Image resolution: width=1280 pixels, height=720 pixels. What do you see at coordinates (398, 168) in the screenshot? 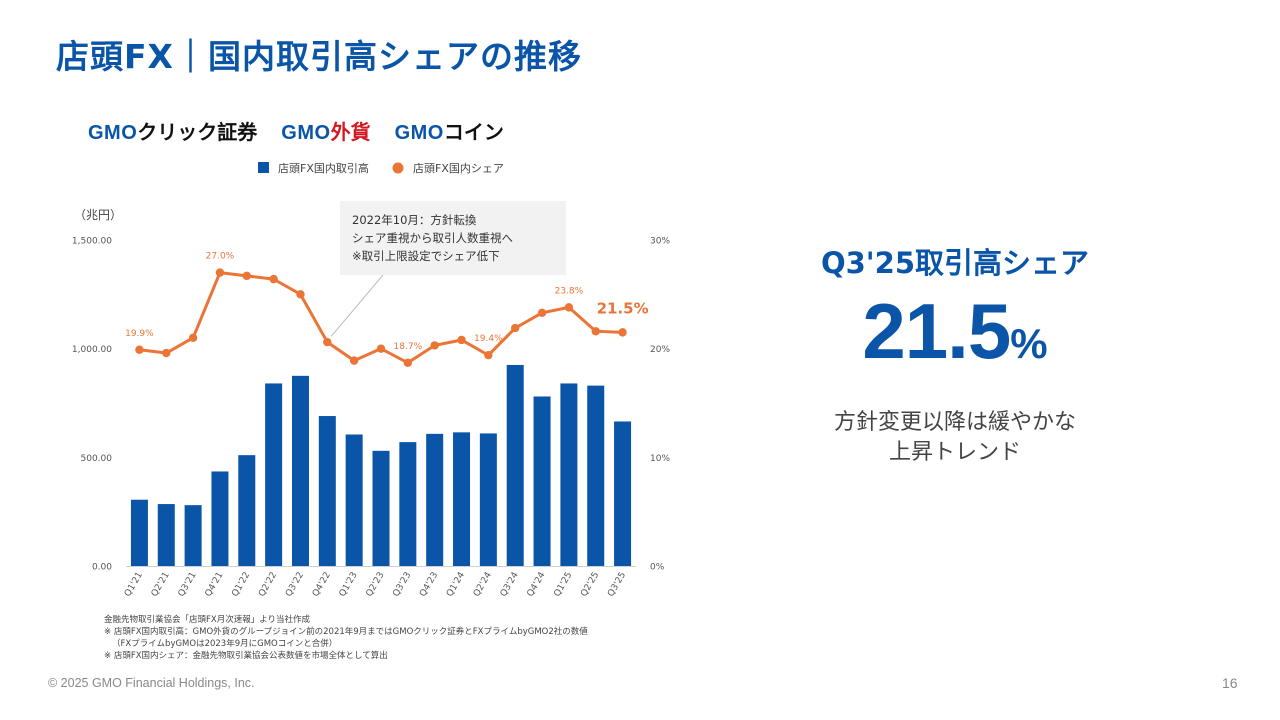
I see `legend-line-swatch` at bounding box center [398, 168].